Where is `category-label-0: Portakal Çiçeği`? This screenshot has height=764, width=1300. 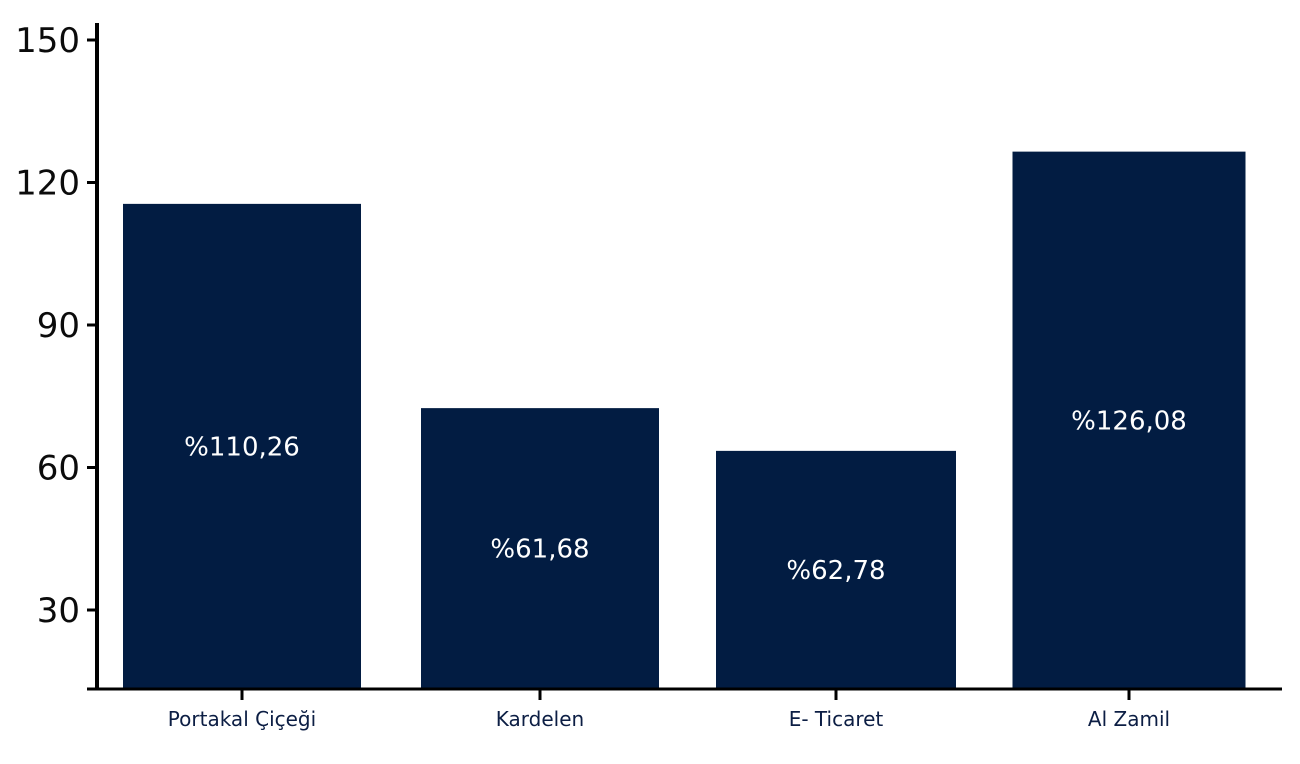
category-label-0: Portakal Çiçeği is located at coordinates (242, 719).